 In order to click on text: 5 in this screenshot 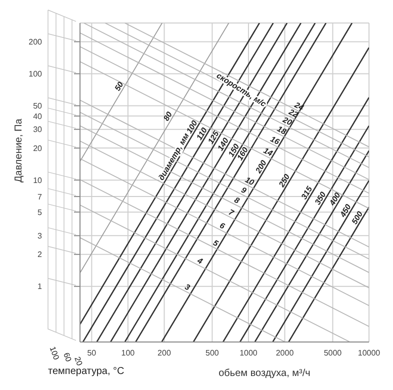, I will do `click(216, 243)`.